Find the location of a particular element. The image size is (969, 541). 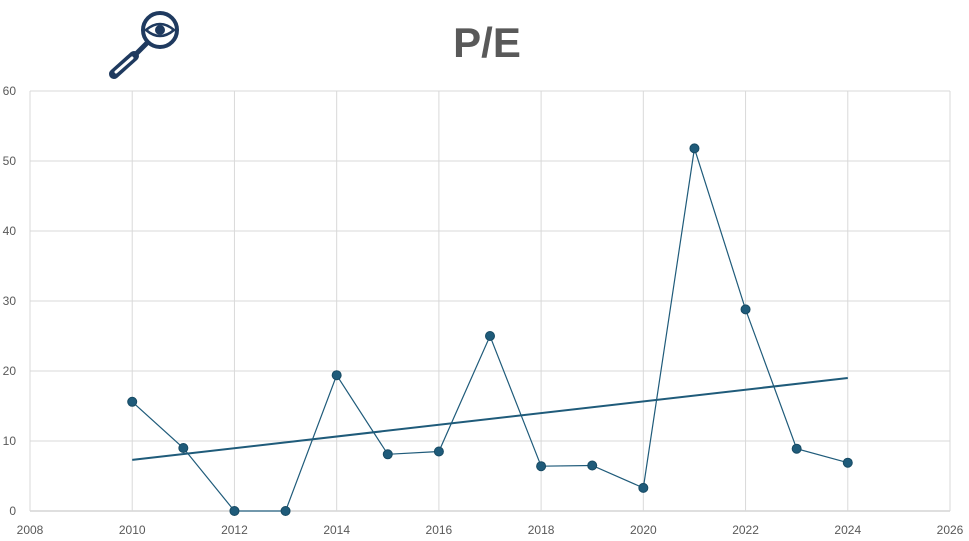

y-tick-label: 10 is located at coordinates (10, 441).